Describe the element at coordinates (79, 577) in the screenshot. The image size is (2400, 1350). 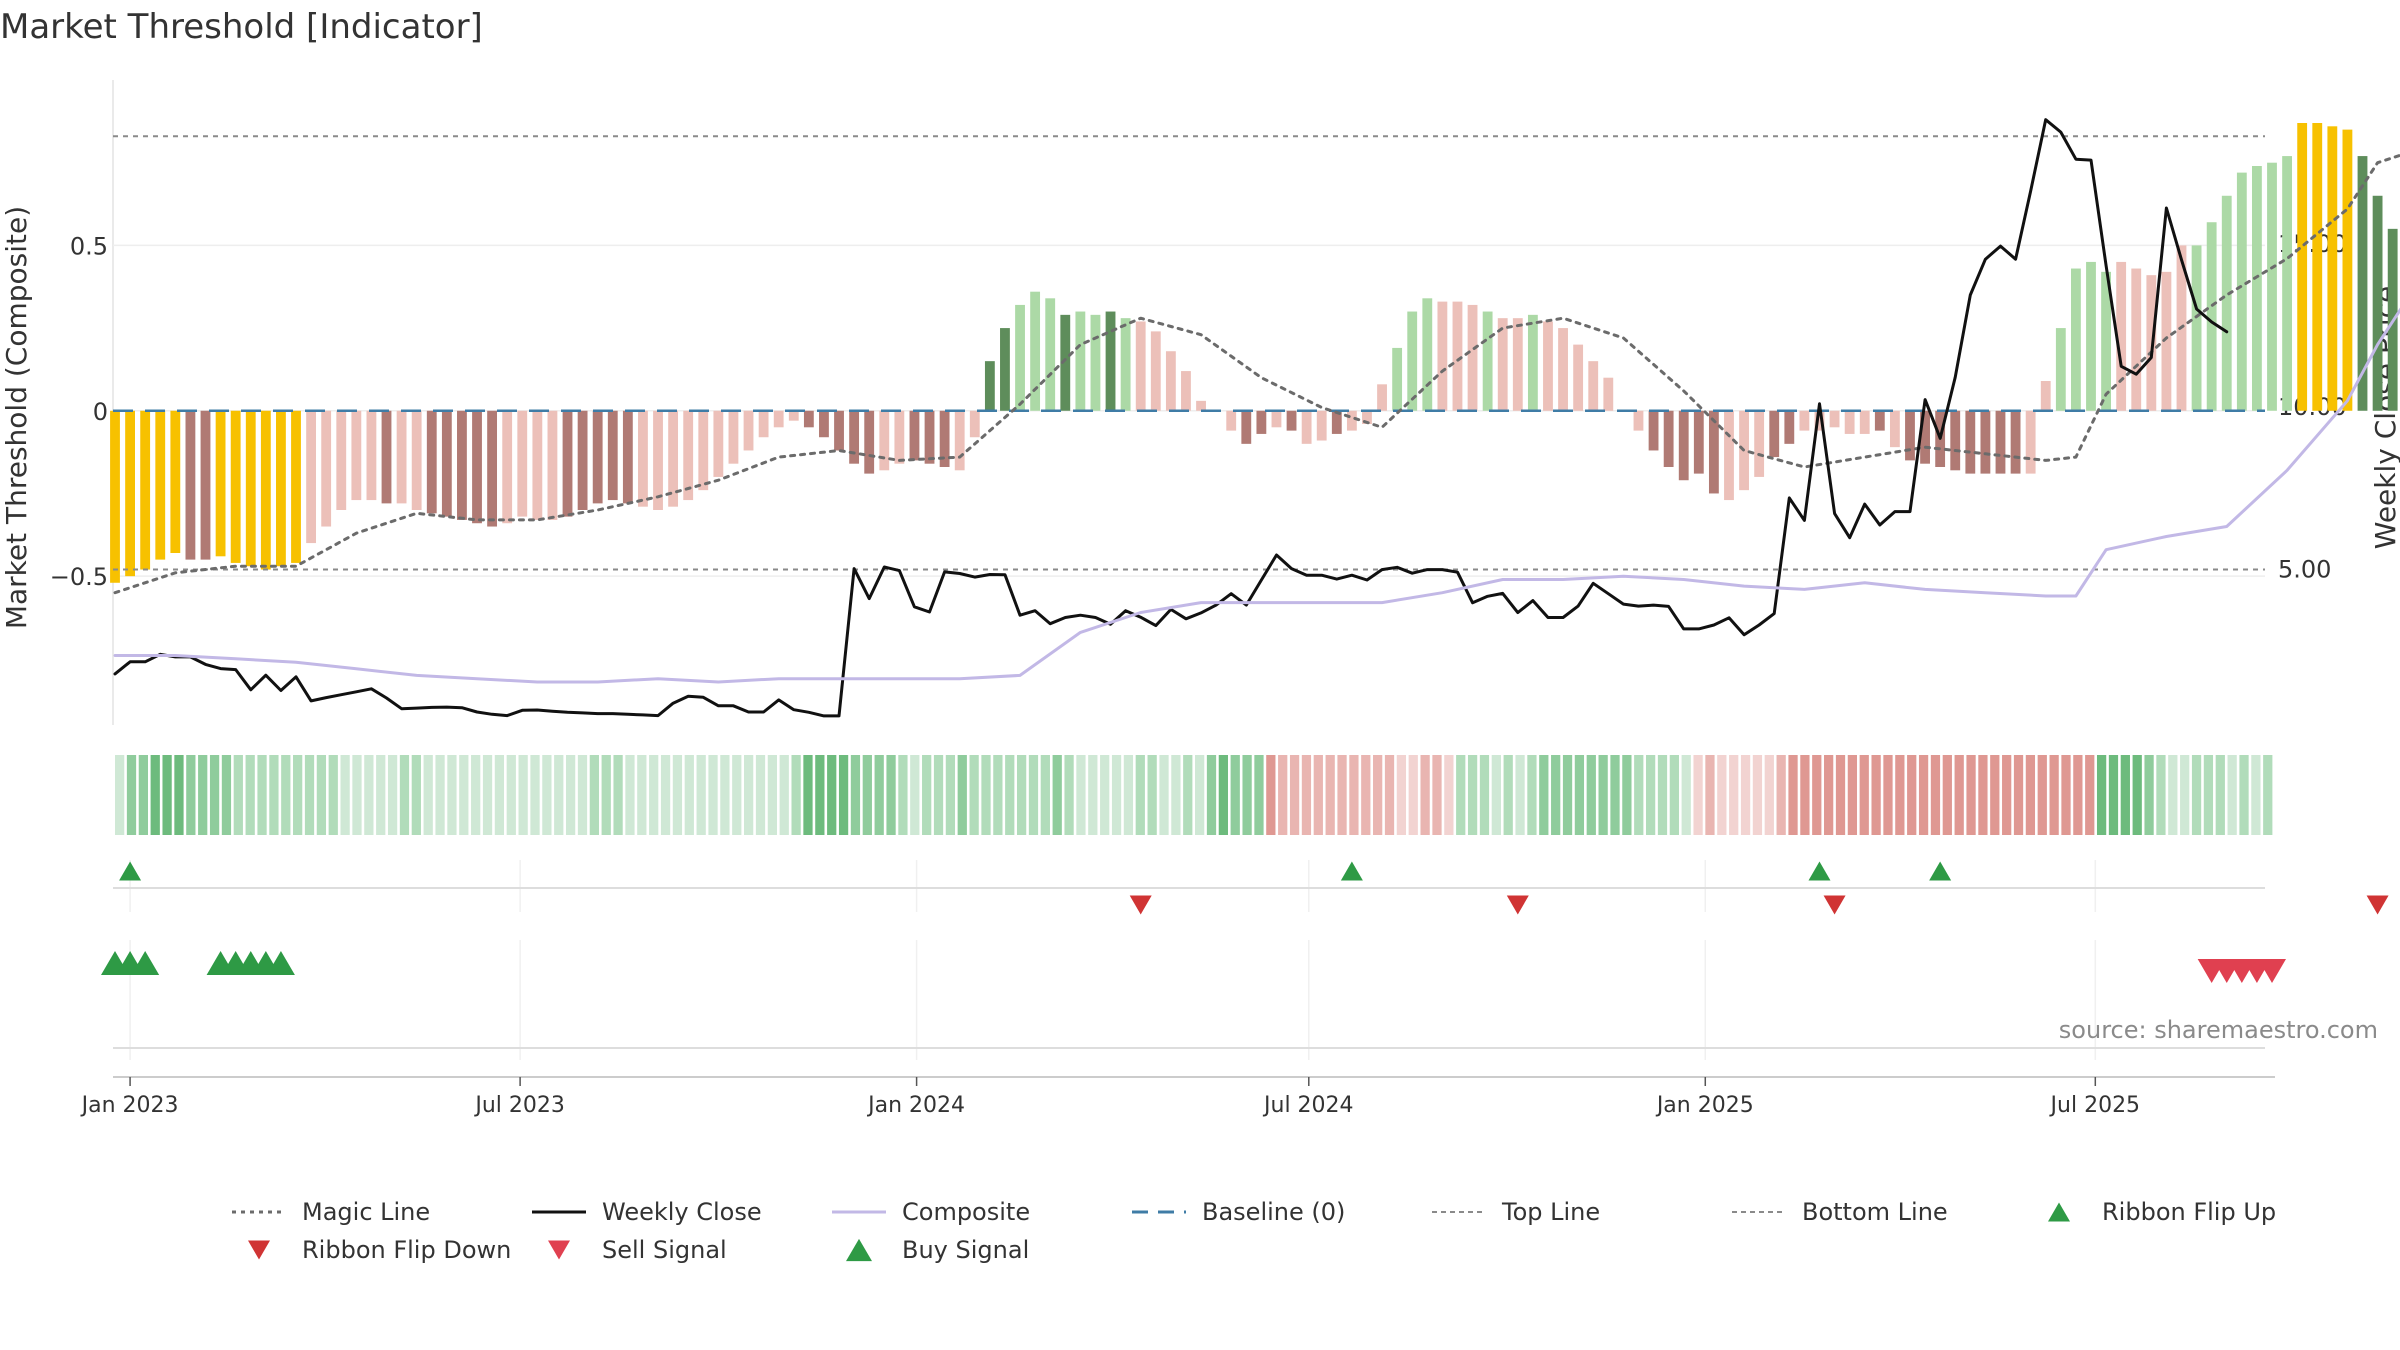
I see `y-left-tick-label: −0.5` at that location.